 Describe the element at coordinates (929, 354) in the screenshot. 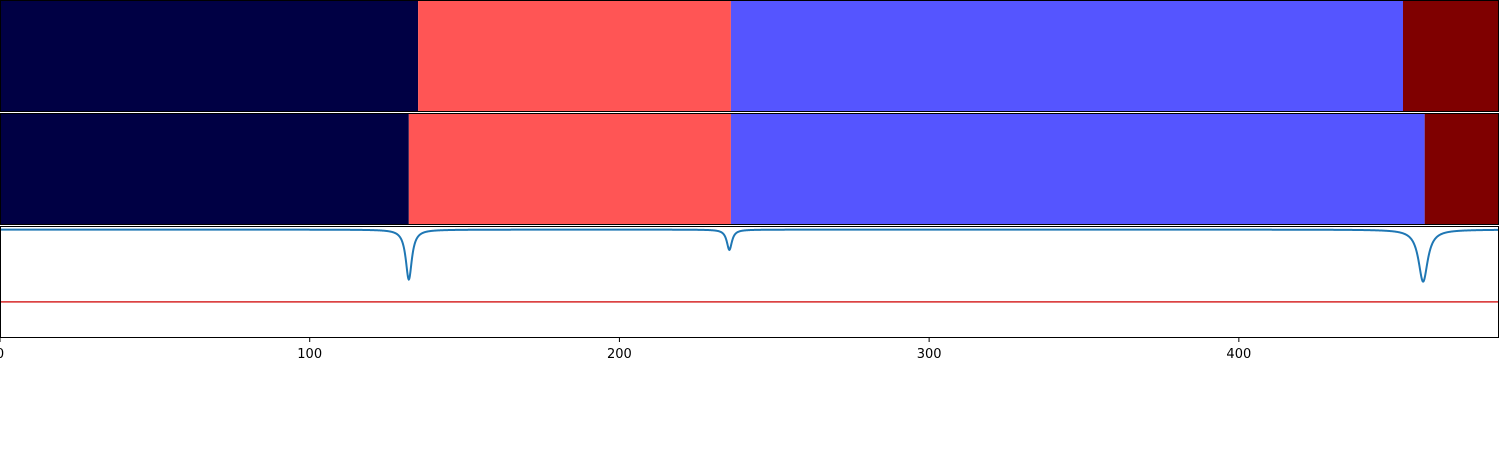

I see `x-tick-label: 300` at that location.